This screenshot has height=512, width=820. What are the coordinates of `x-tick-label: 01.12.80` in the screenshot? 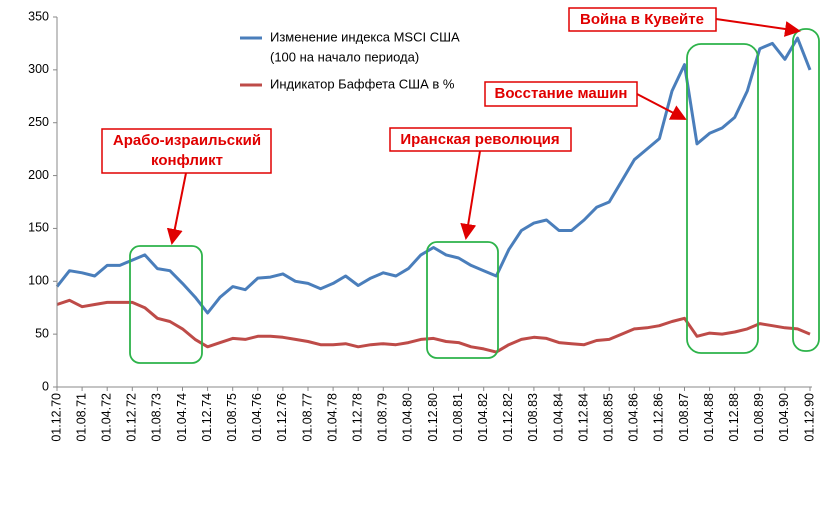 It's located at (433, 417).